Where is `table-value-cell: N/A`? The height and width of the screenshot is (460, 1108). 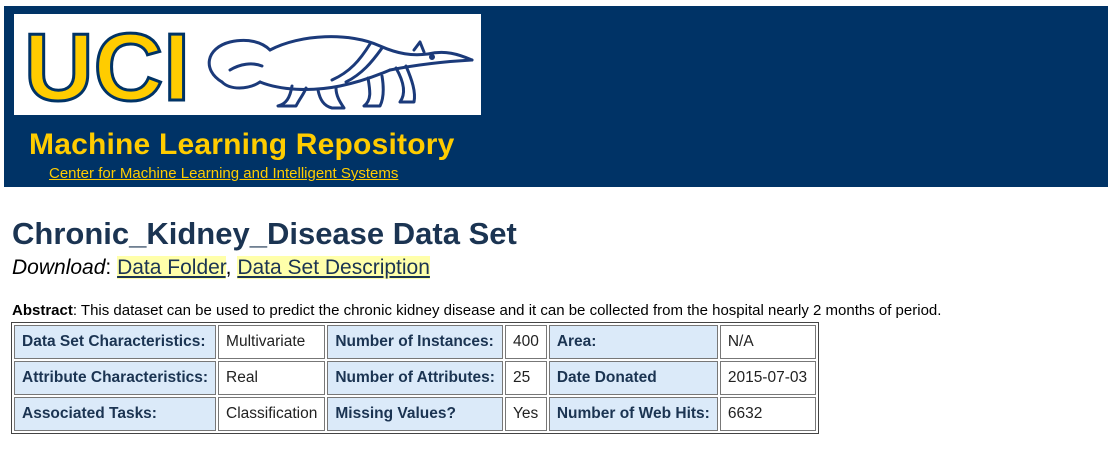 table-value-cell: N/A is located at coordinates (767, 342).